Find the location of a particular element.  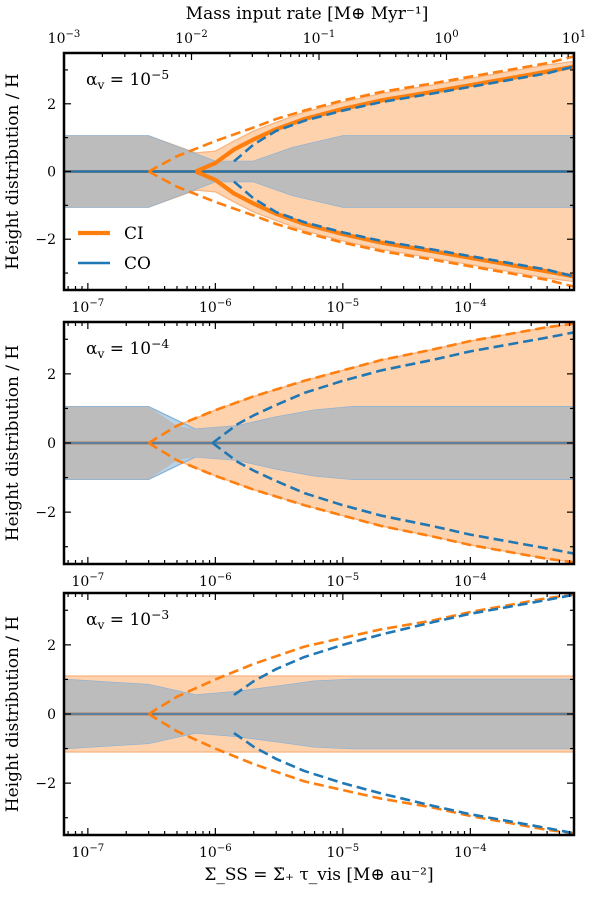

top-x-tick-label: 10−3​ is located at coordinates (64, 38).